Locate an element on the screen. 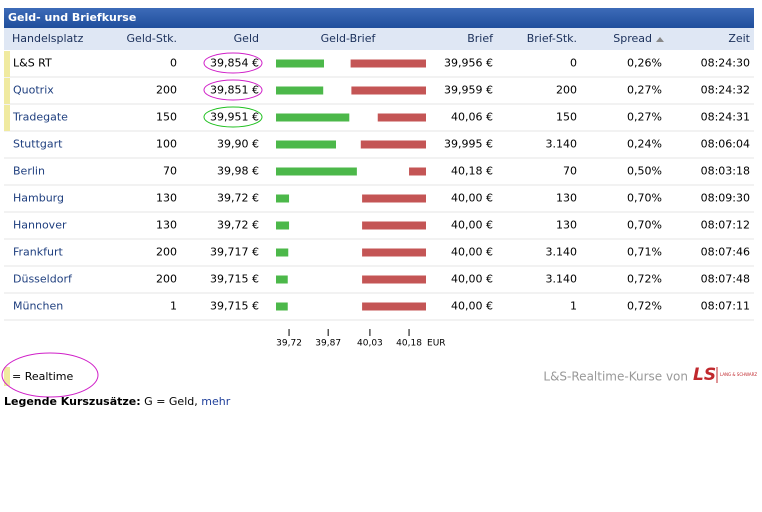 The height and width of the screenshot is (512, 762). cell: 0,27% is located at coordinates (644, 117).